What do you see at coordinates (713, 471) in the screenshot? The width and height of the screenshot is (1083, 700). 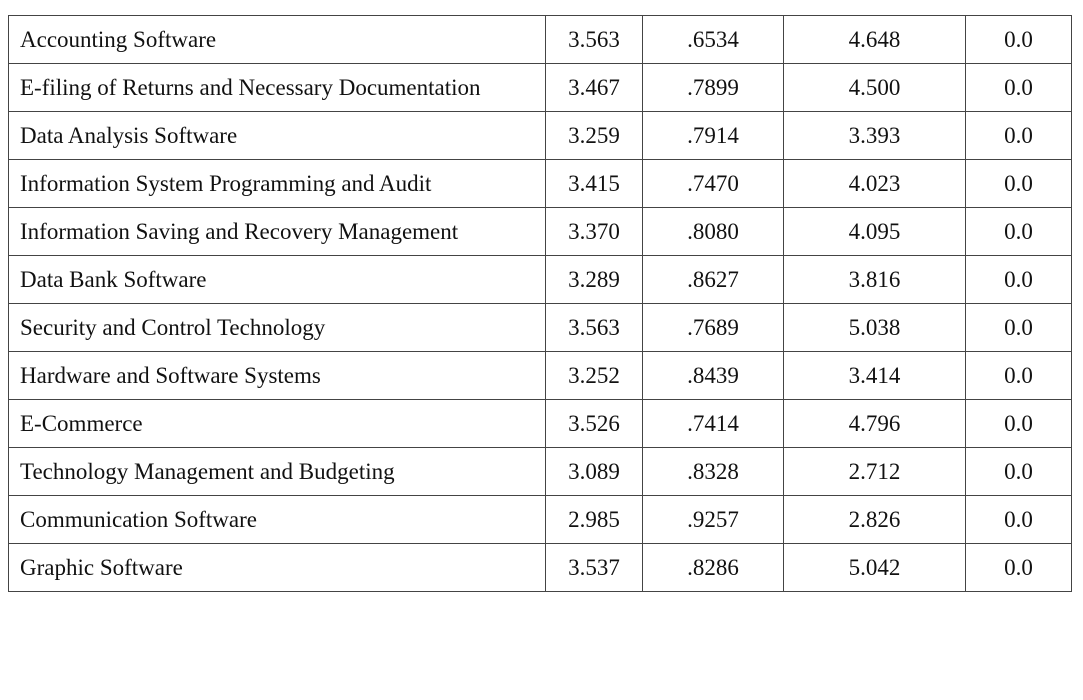 I see `cell-value: .8328` at bounding box center [713, 471].